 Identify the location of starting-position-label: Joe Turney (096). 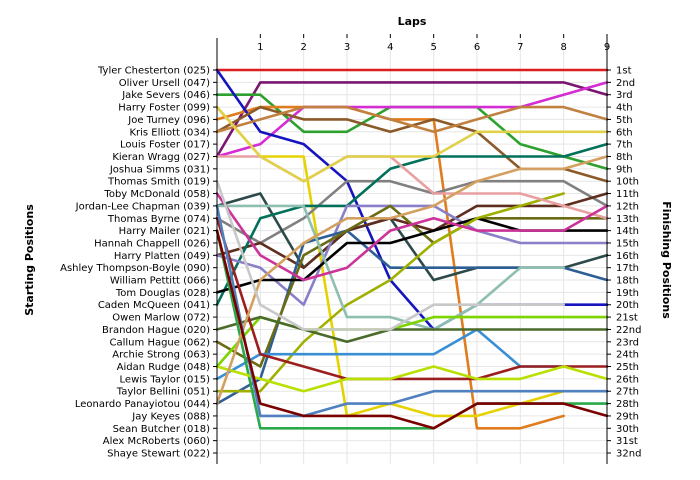
(168, 120).